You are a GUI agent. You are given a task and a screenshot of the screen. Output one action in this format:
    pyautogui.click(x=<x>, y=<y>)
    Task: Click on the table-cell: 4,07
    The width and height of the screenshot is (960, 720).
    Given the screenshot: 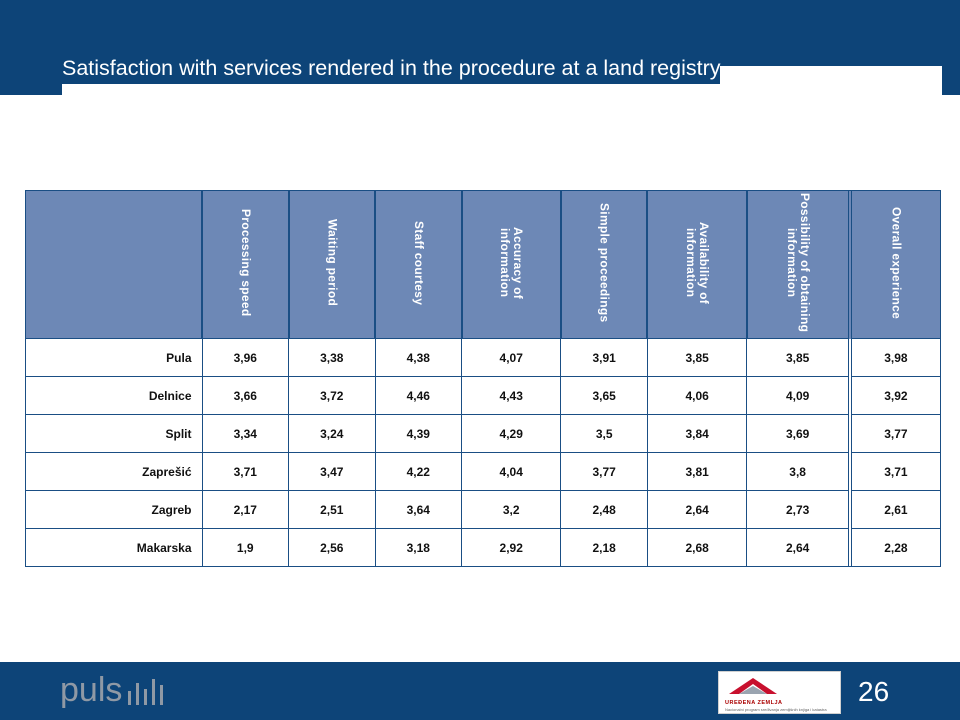 What is the action you would take?
    pyautogui.click(x=510, y=357)
    